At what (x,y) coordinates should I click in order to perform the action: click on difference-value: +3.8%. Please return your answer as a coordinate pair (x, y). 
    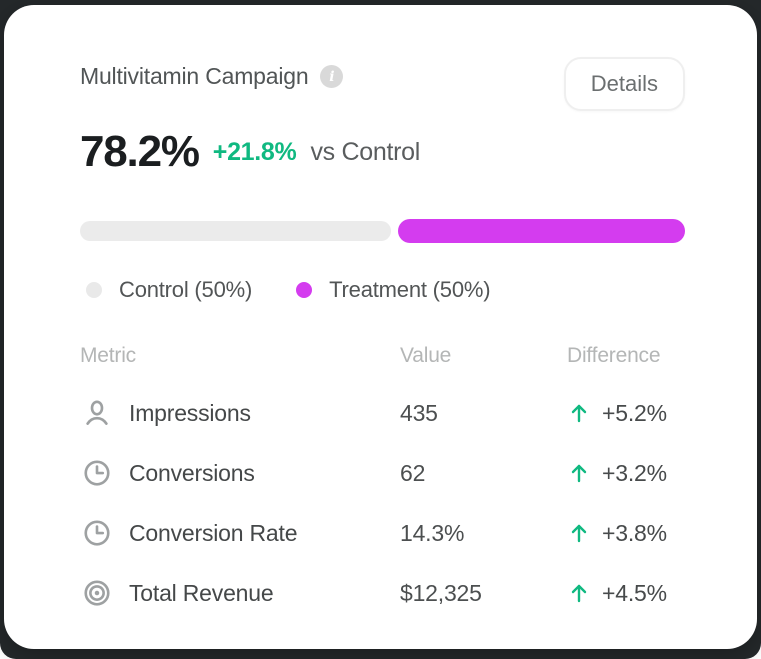
    Looking at the image, I should click on (634, 532).